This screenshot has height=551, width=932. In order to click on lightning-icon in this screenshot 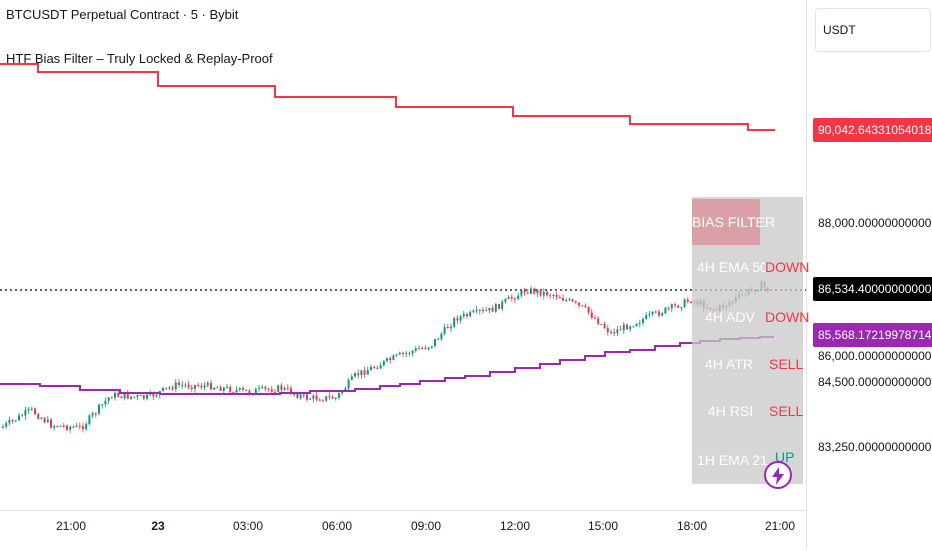, I will do `click(778, 475)`.